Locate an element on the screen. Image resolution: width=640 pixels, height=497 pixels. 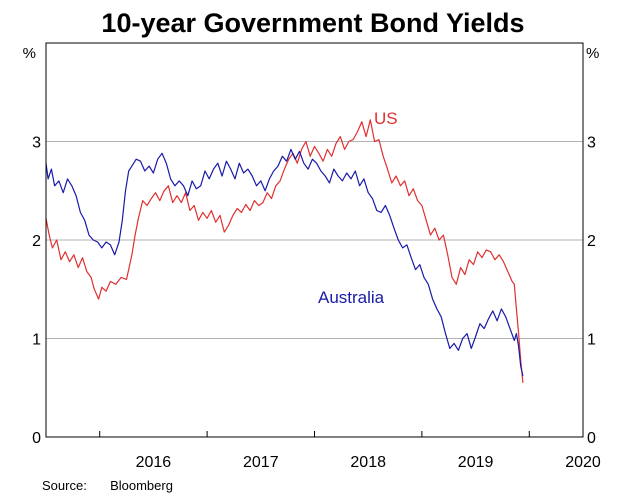
y-tick-right-1: 1 is located at coordinates (591, 340).